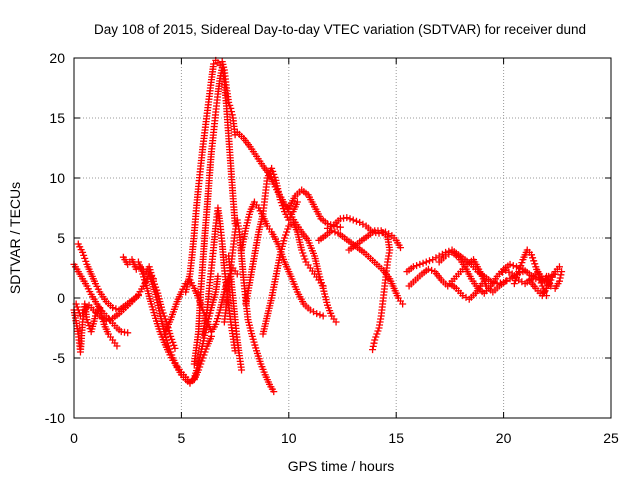 The width and height of the screenshot is (640, 480). I want to click on y-tick-label: 20, so click(57, 58).